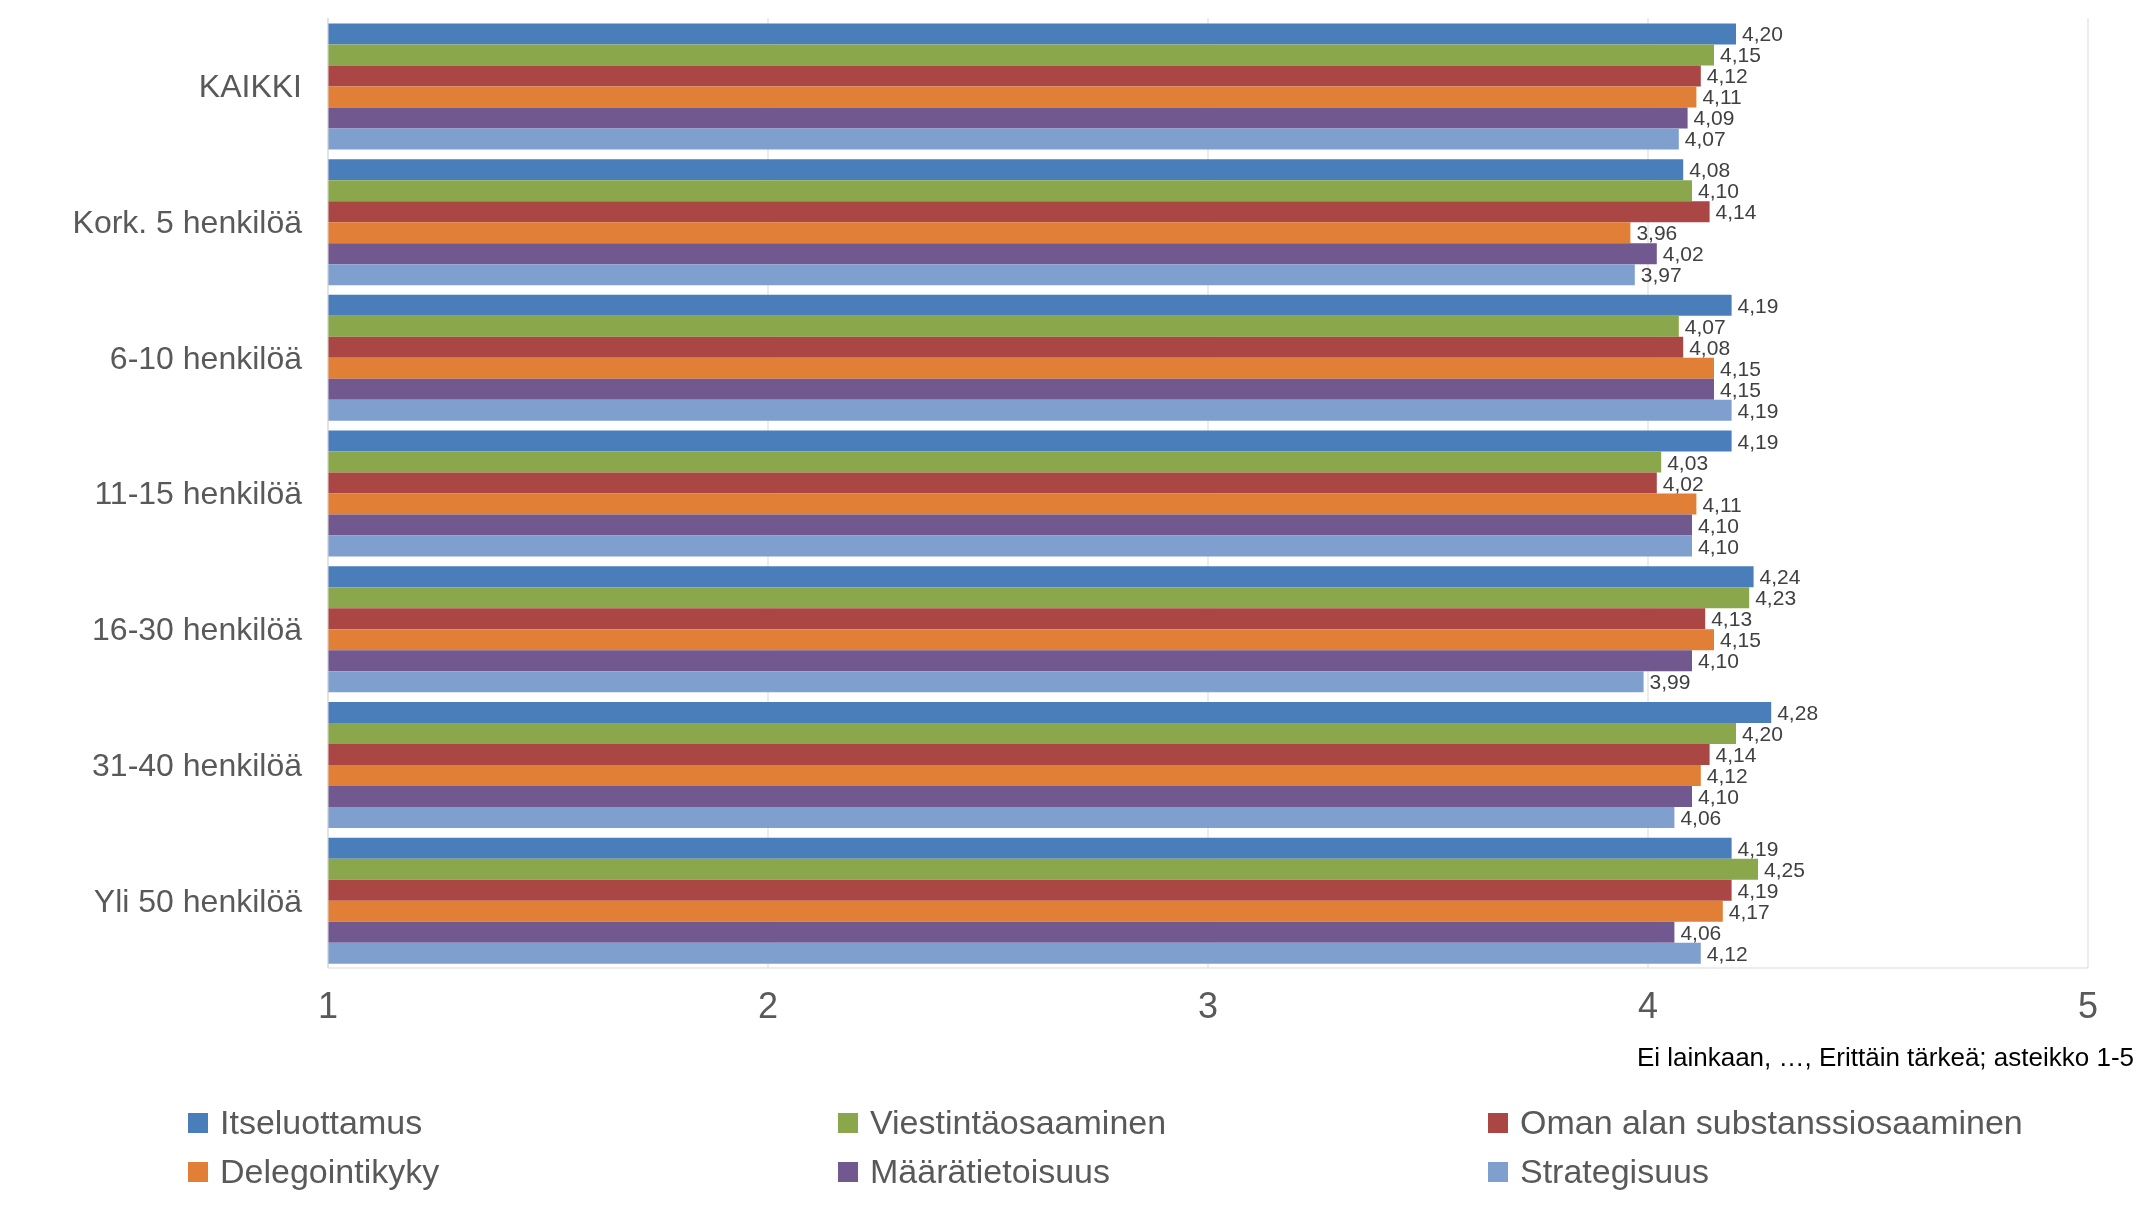 The height and width of the screenshot is (1214, 2146). What do you see at coordinates (1714, 118) in the screenshot?
I see `data-label: 4,09` at bounding box center [1714, 118].